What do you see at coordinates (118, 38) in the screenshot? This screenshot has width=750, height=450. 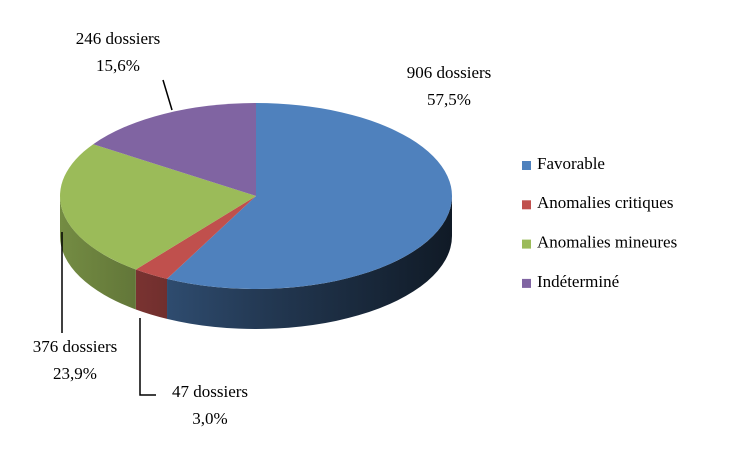 I see `data-label-count: 246 dossiers` at bounding box center [118, 38].